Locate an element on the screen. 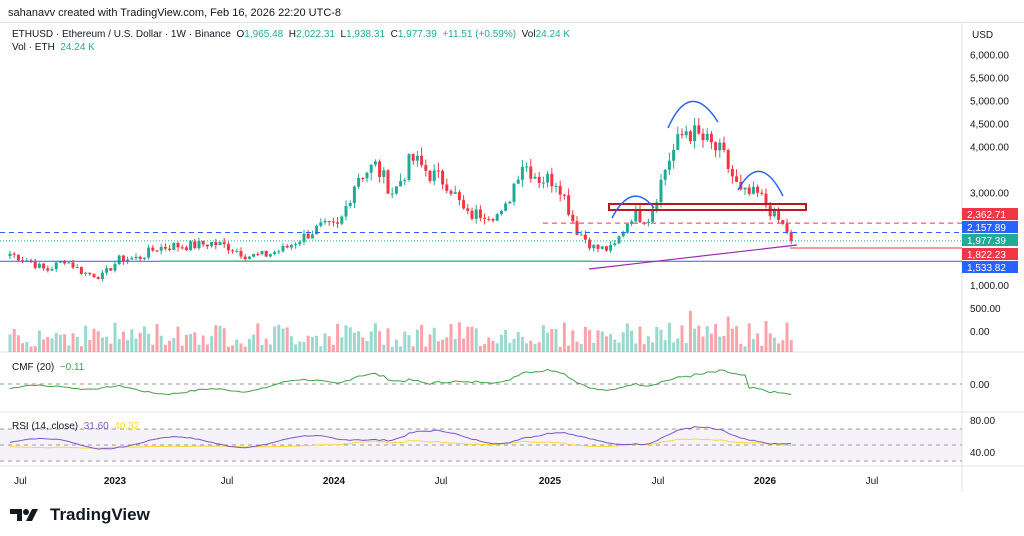 This screenshot has height=536, width=1024. cmf-value: −0.11 is located at coordinates (72, 367).